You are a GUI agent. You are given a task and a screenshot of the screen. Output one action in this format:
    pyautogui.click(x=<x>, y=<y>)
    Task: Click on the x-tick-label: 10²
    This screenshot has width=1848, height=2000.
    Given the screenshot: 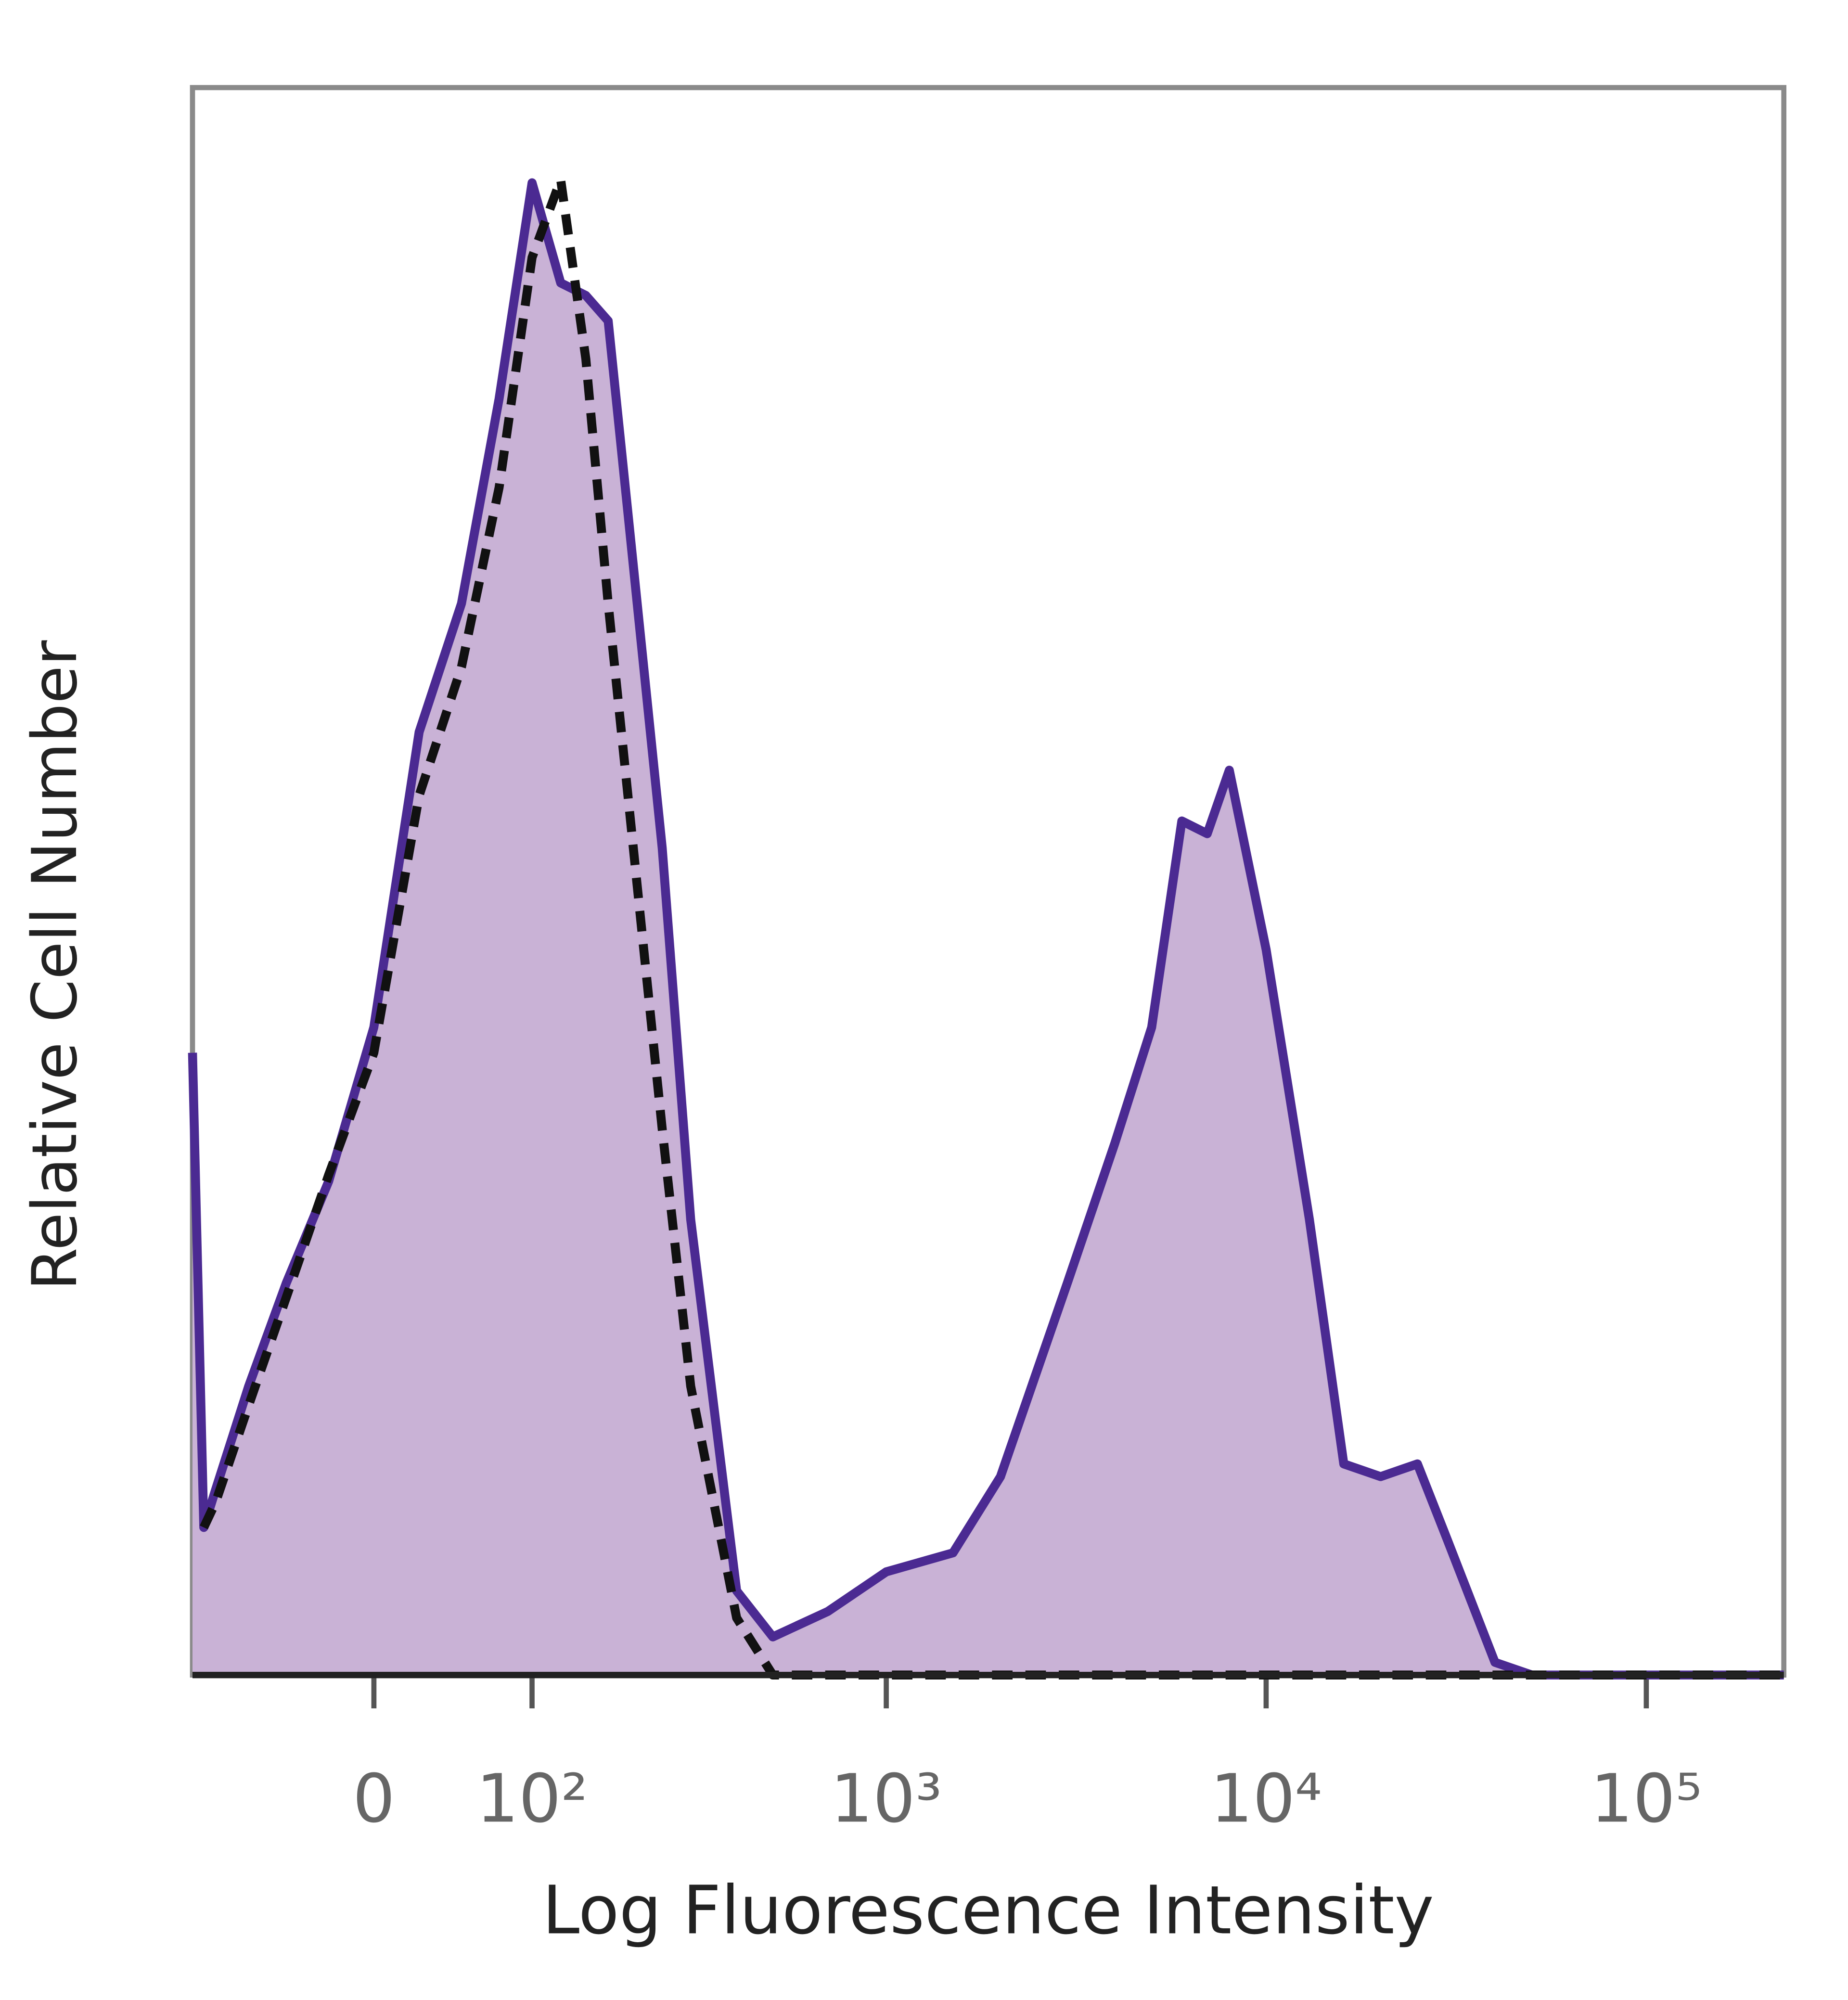 What is the action you would take?
    pyautogui.click(x=532, y=1798)
    